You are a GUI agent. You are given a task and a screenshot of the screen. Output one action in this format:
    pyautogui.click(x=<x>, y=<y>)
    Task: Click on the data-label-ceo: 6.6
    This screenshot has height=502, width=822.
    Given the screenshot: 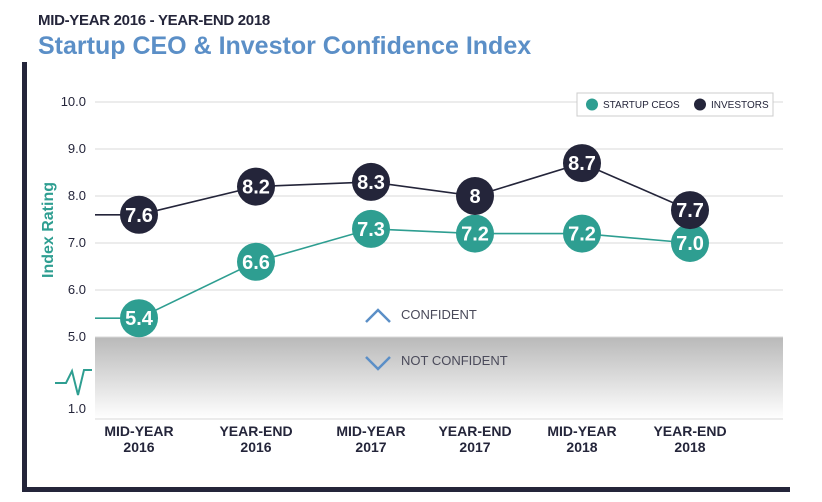 What is the action you would take?
    pyautogui.click(x=256, y=263)
    